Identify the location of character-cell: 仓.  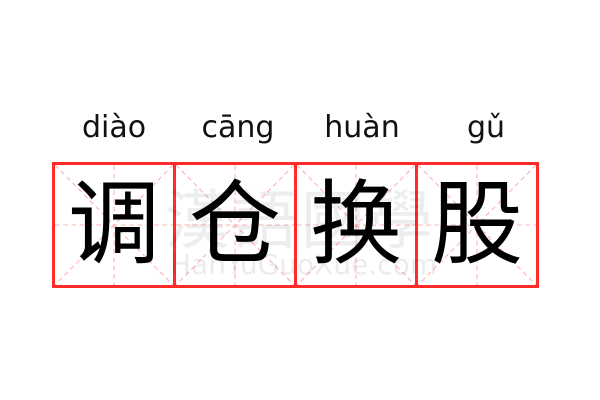
(235, 225).